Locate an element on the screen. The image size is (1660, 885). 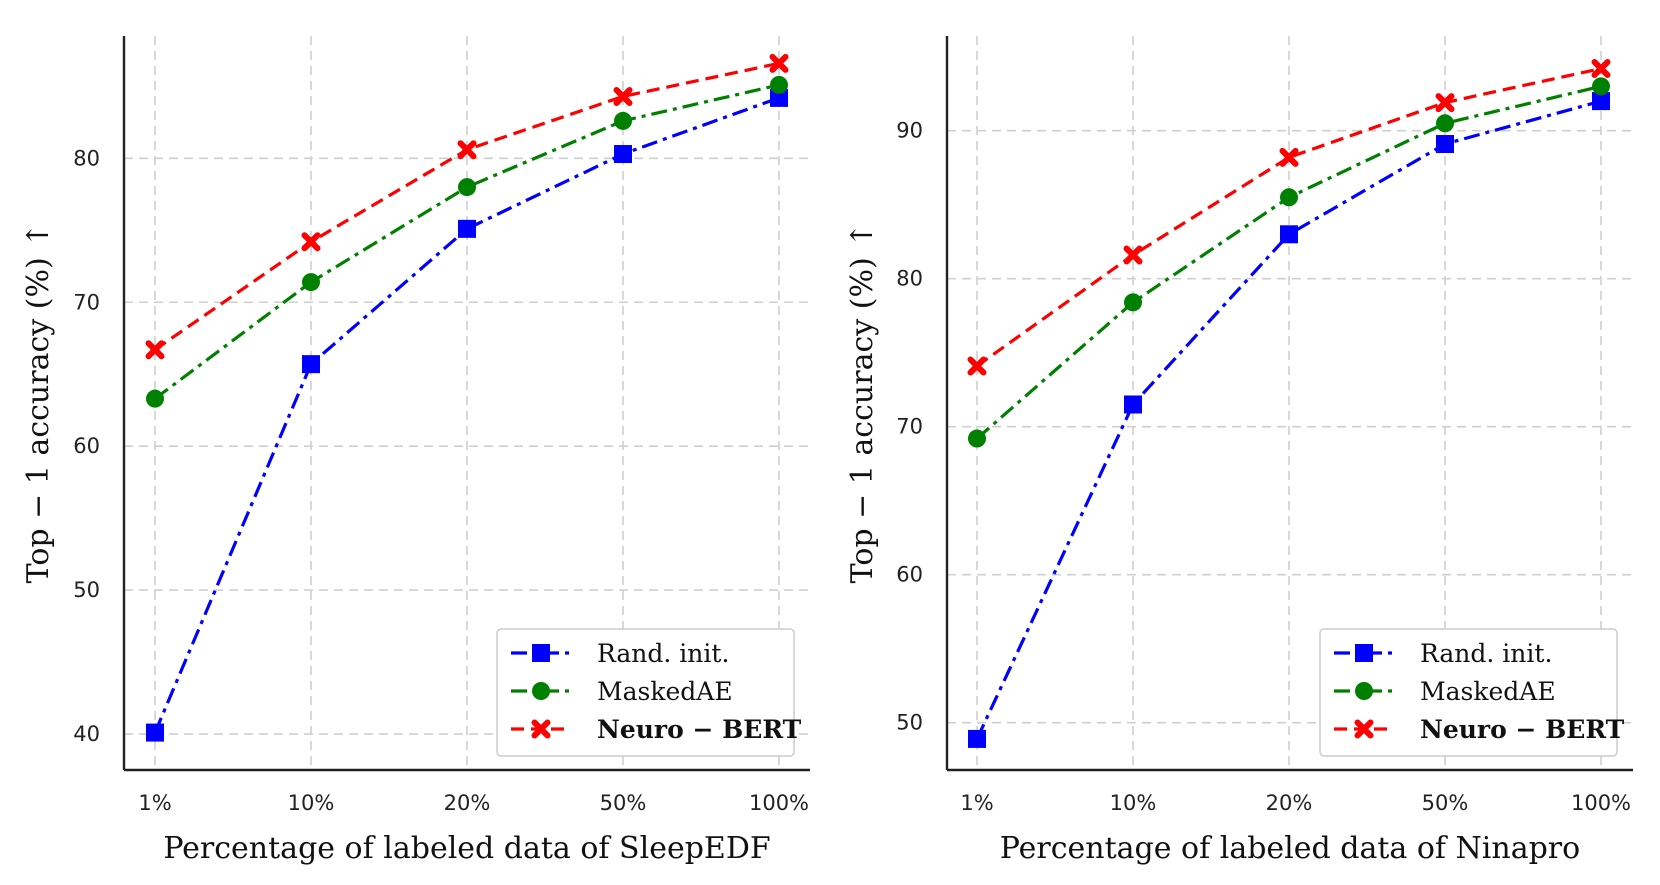
x-axis-label: Percentage of labeled data of Ninapro is located at coordinates (1290, 848).